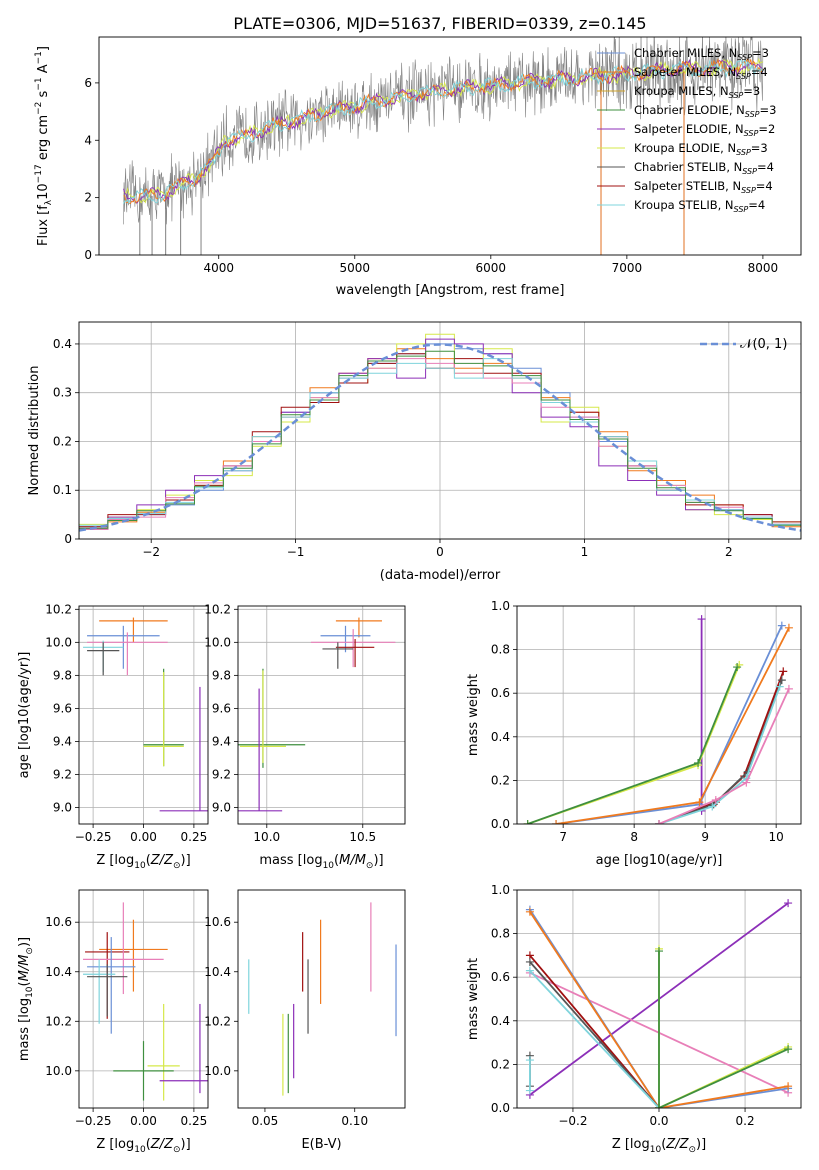  I want to click on y-axis-label: Flux [fλ10−17 erg cm−2 s−1 A−1], so click(44, 146).